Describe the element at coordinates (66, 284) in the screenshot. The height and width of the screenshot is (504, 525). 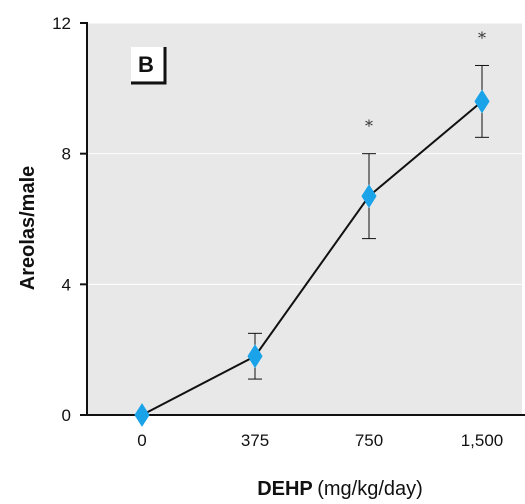
I see `y-tick-label: 4` at that location.